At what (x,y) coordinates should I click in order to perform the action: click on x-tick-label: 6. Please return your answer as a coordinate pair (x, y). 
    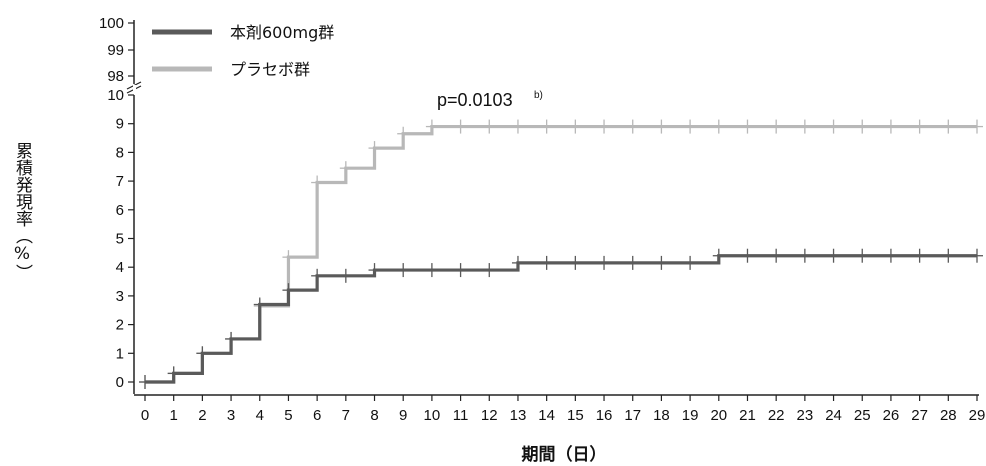
    Looking at the image, I should click on (317, 415).